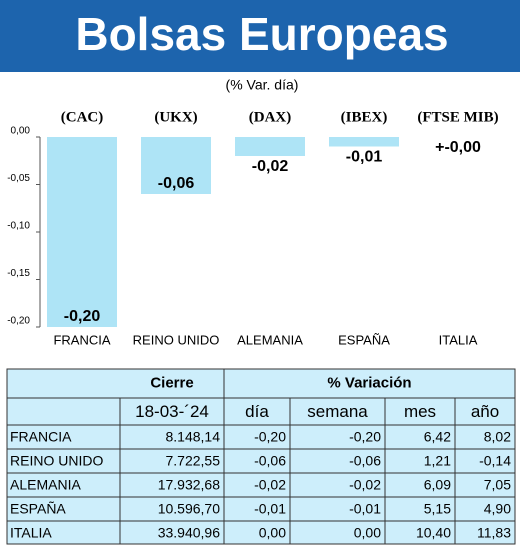  I want to click on table-cell: 11,83, so click(494, 533).